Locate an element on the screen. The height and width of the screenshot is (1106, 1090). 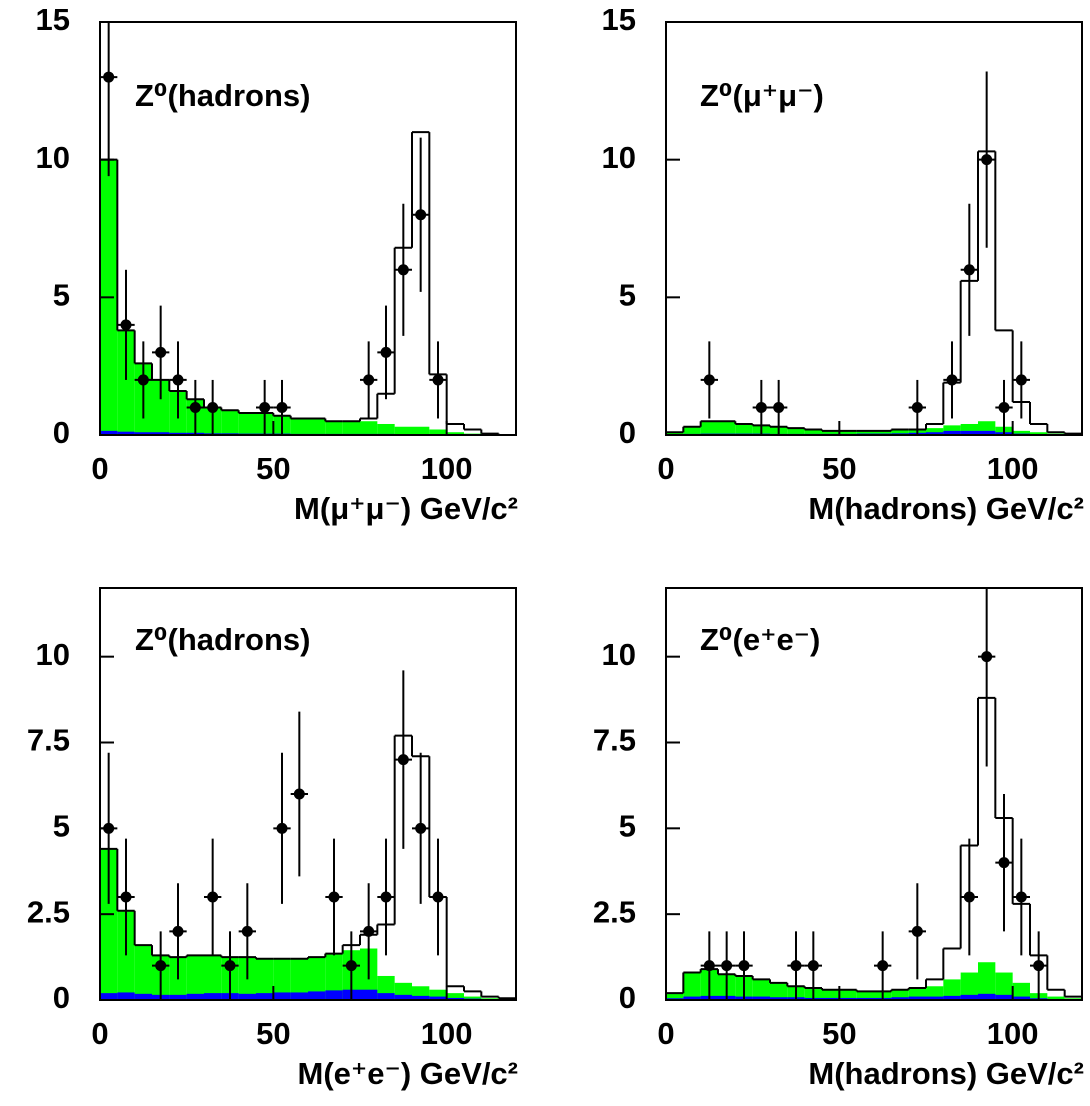
panel-title: Z⁰(e⁺e⁻) is located at coordinates (760, 639).